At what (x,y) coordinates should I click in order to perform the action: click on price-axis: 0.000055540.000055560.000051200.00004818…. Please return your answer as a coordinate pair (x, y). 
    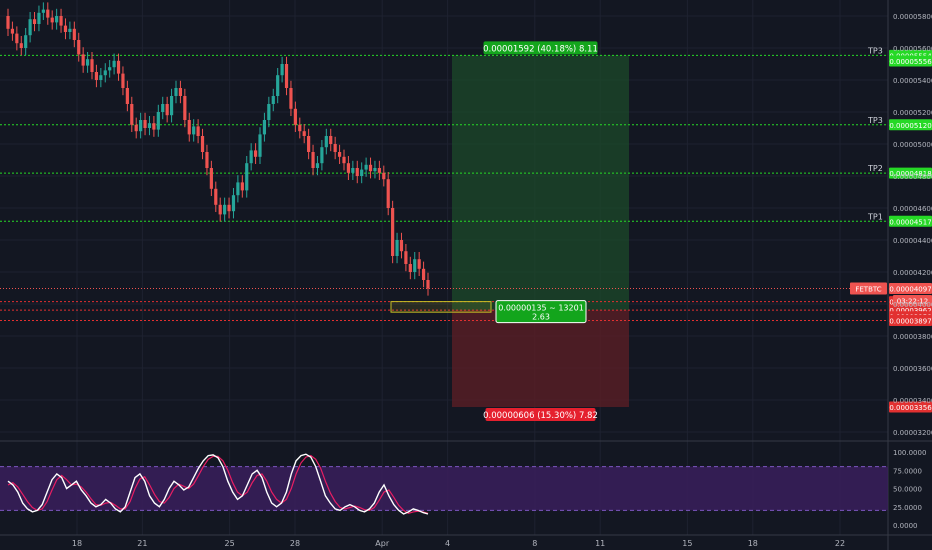
    Looking at the image, I should click on (891, 225).